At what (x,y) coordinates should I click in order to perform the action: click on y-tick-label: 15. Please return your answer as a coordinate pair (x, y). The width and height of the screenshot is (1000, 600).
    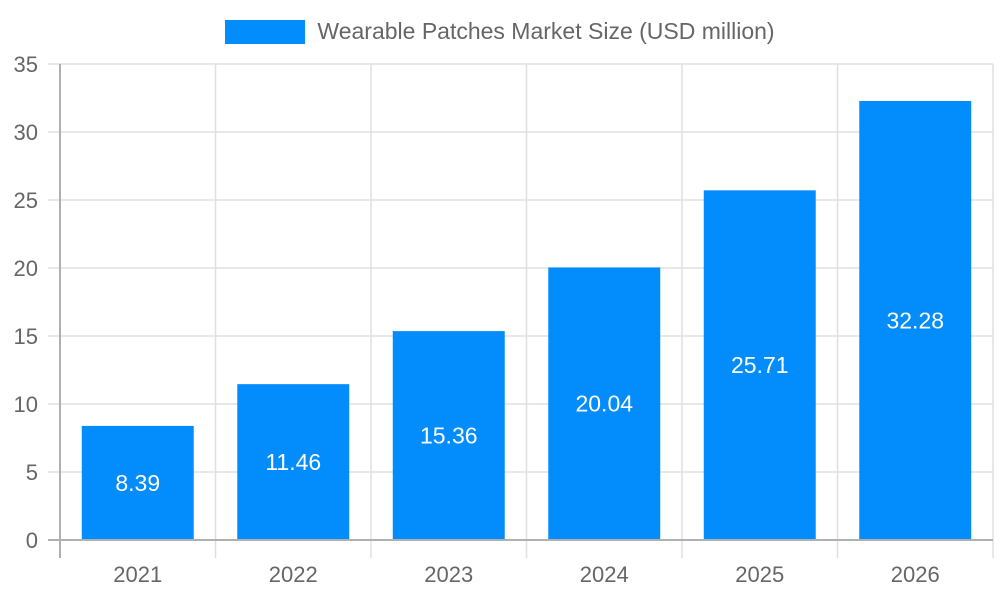
    Looking at the image, I should click on (26, 336).